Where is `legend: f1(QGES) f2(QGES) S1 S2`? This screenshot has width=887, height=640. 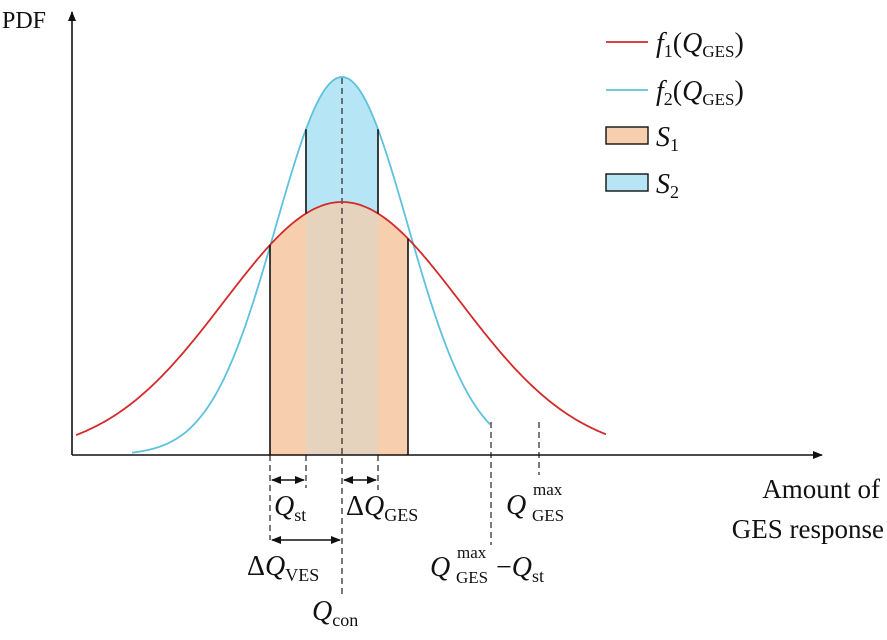
legend: f1(QGES) f2(QGES) S1 S2 is located at coordinates (674, 115).